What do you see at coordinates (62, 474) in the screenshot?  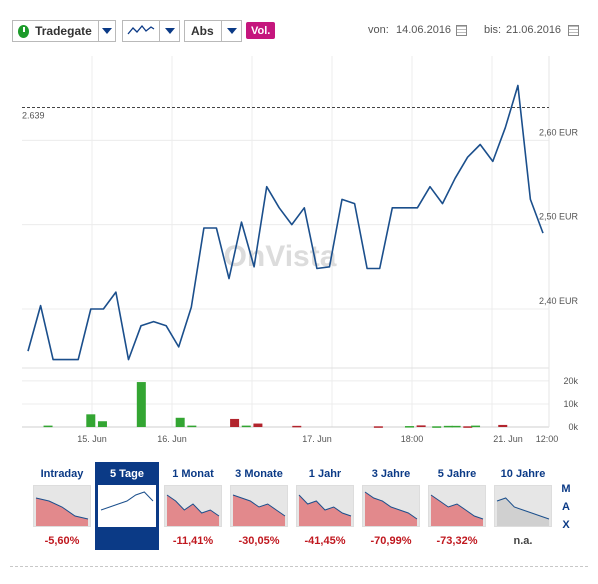 I see `period-label: Intraday` at bounding box center [62, 474].